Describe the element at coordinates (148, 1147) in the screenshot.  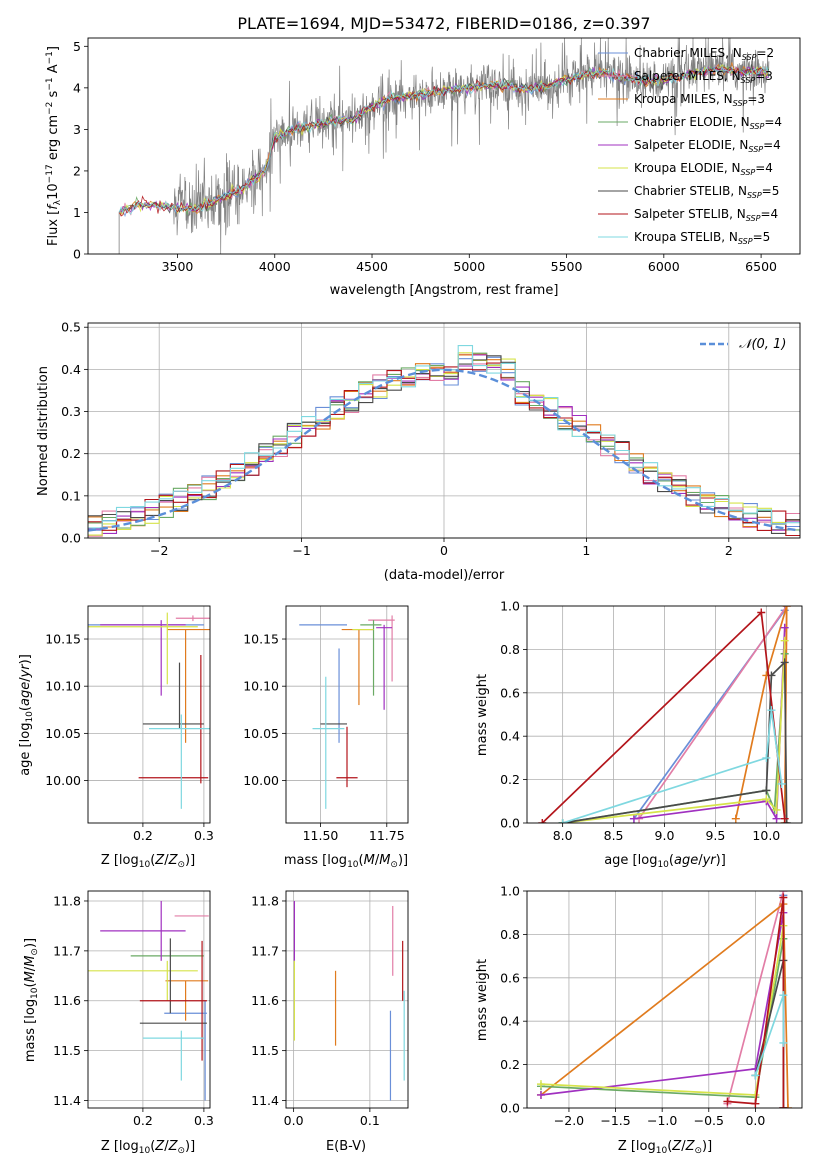
I see `mass-z-xlabel: Z [log10(Z/Z⊙)]` at that location.